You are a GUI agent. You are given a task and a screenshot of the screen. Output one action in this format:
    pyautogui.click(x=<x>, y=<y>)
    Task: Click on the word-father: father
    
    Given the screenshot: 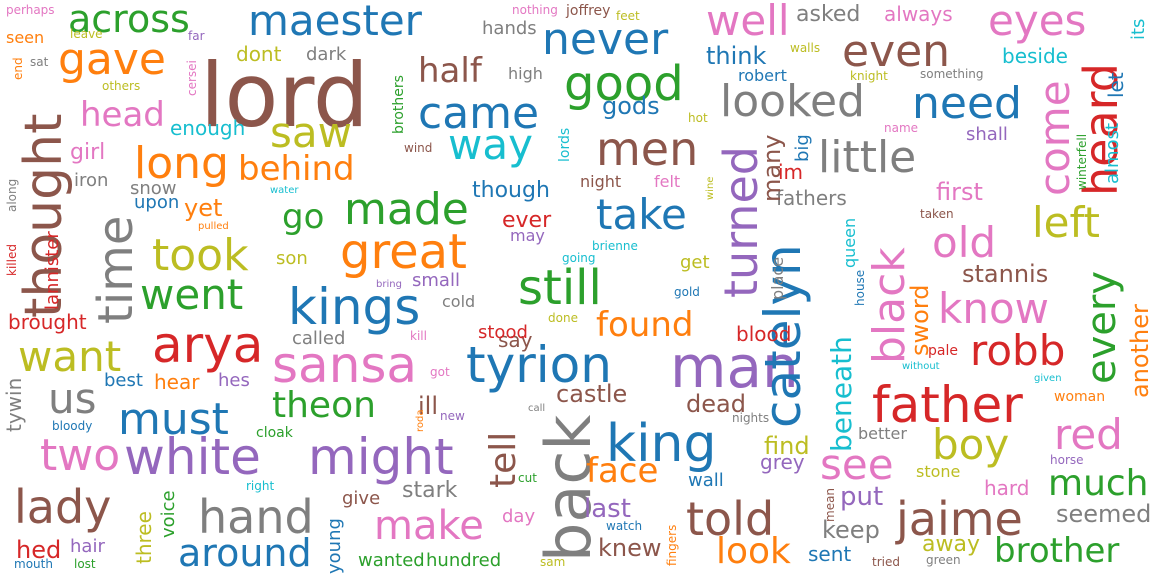 What is the action you would take?
    pyautogui.click(x=947, y=405)
    